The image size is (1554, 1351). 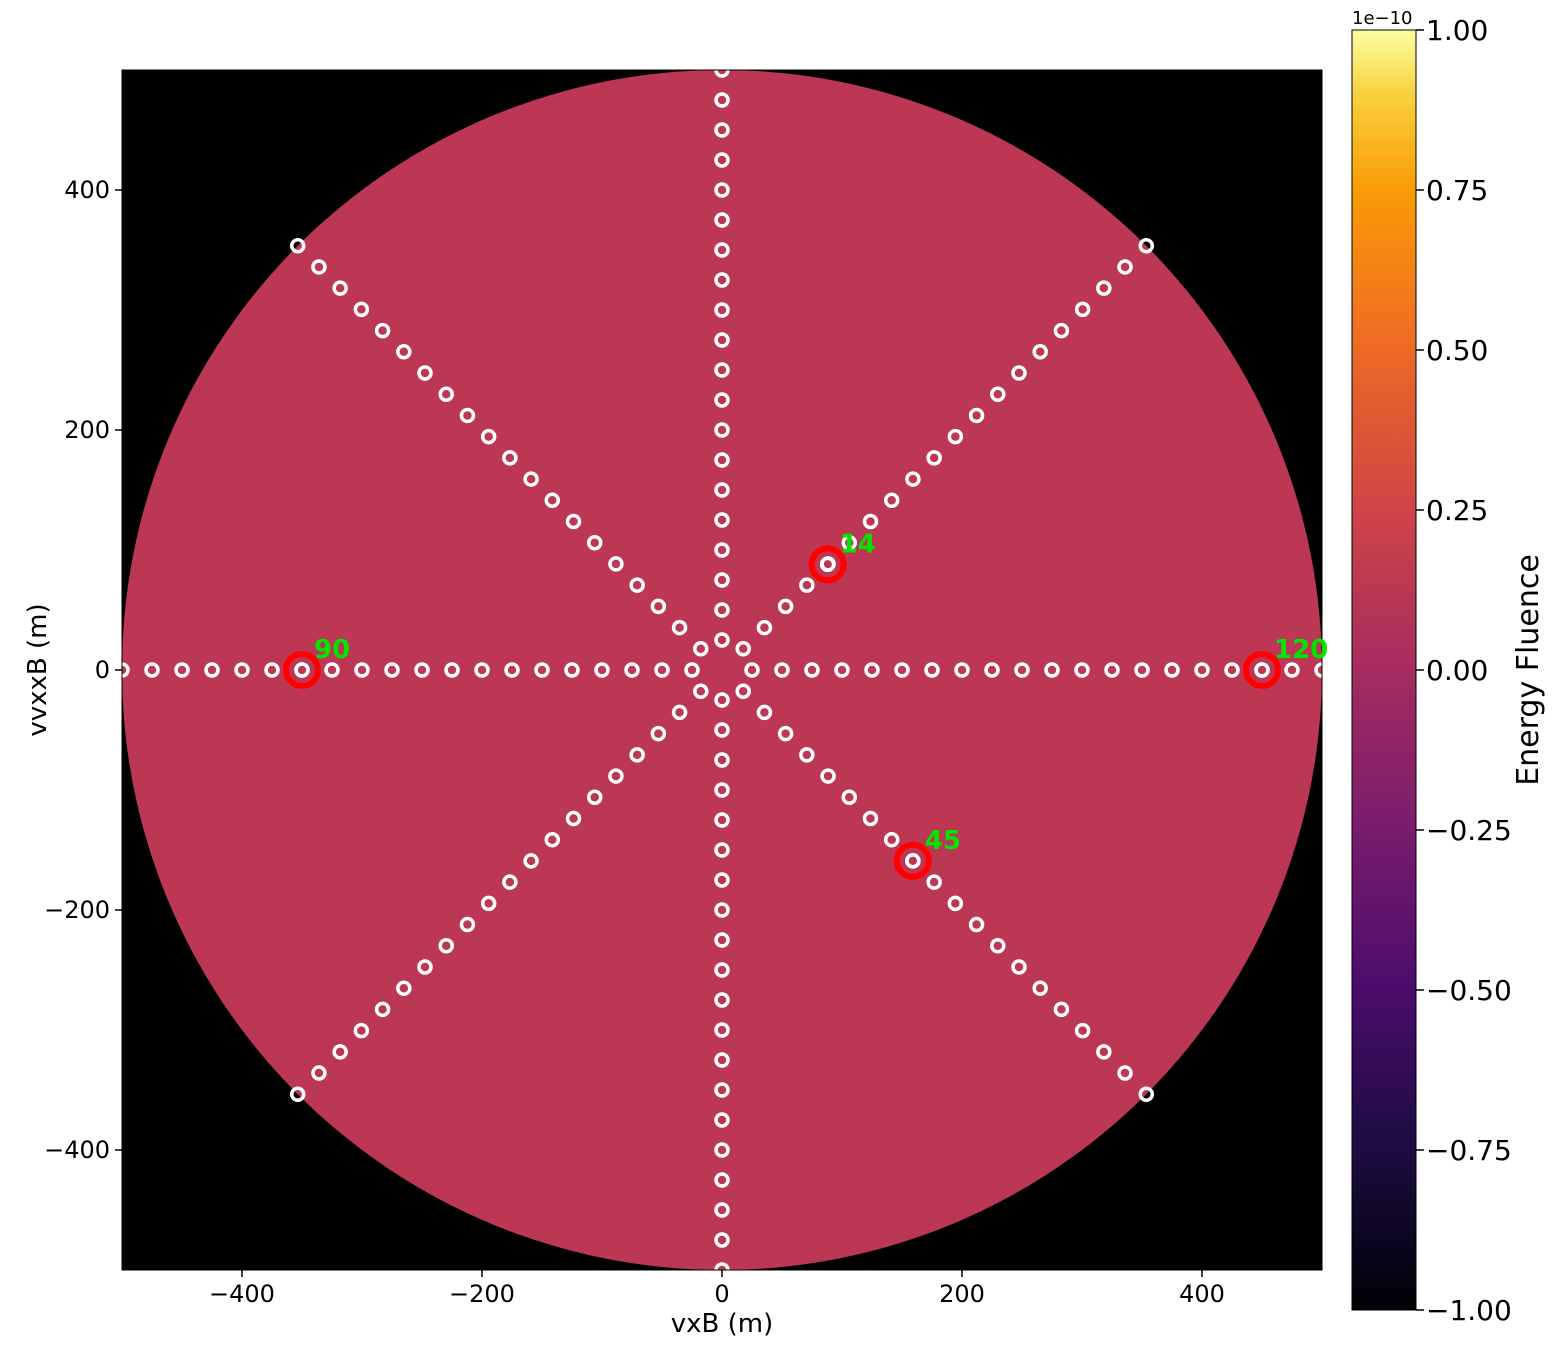 What do you see at coordinates (1464, 670) in the screenshot?
I see `colorbar-ticks: −1.00 −0.75 −0.50 −0.25 0.00 0.25 0.50 0.75 1.00` at bounding box center [1464, 670].